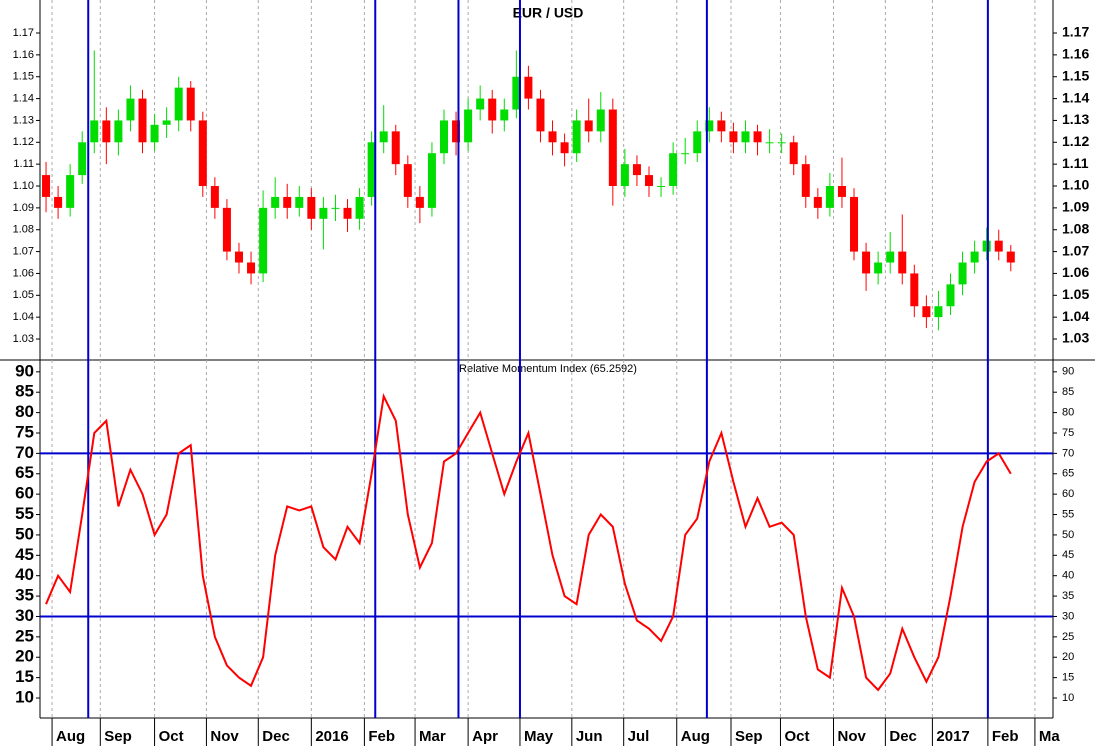  What do you see at coordinates (1075, 32) in the screenshot?
I see `y-tick-label-right: 1.17` at bounding box center [1075, 32].